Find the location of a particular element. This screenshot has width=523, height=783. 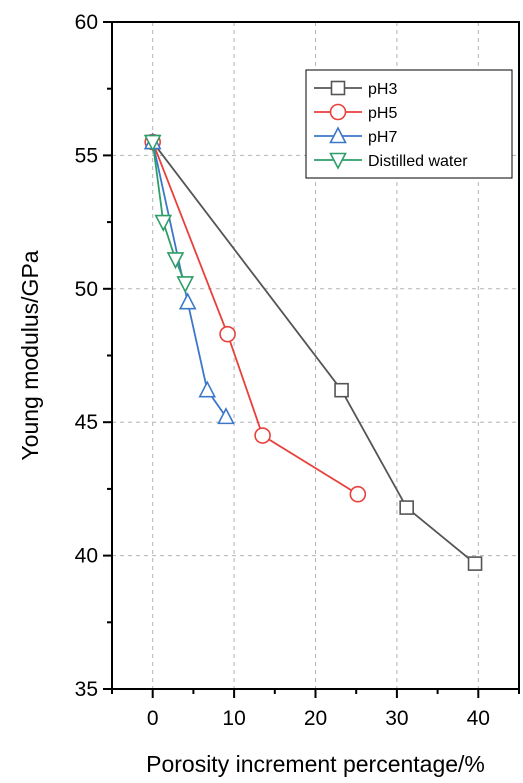

legend-label-distilled-water: Distilled water is located at coordinates (418, 161).